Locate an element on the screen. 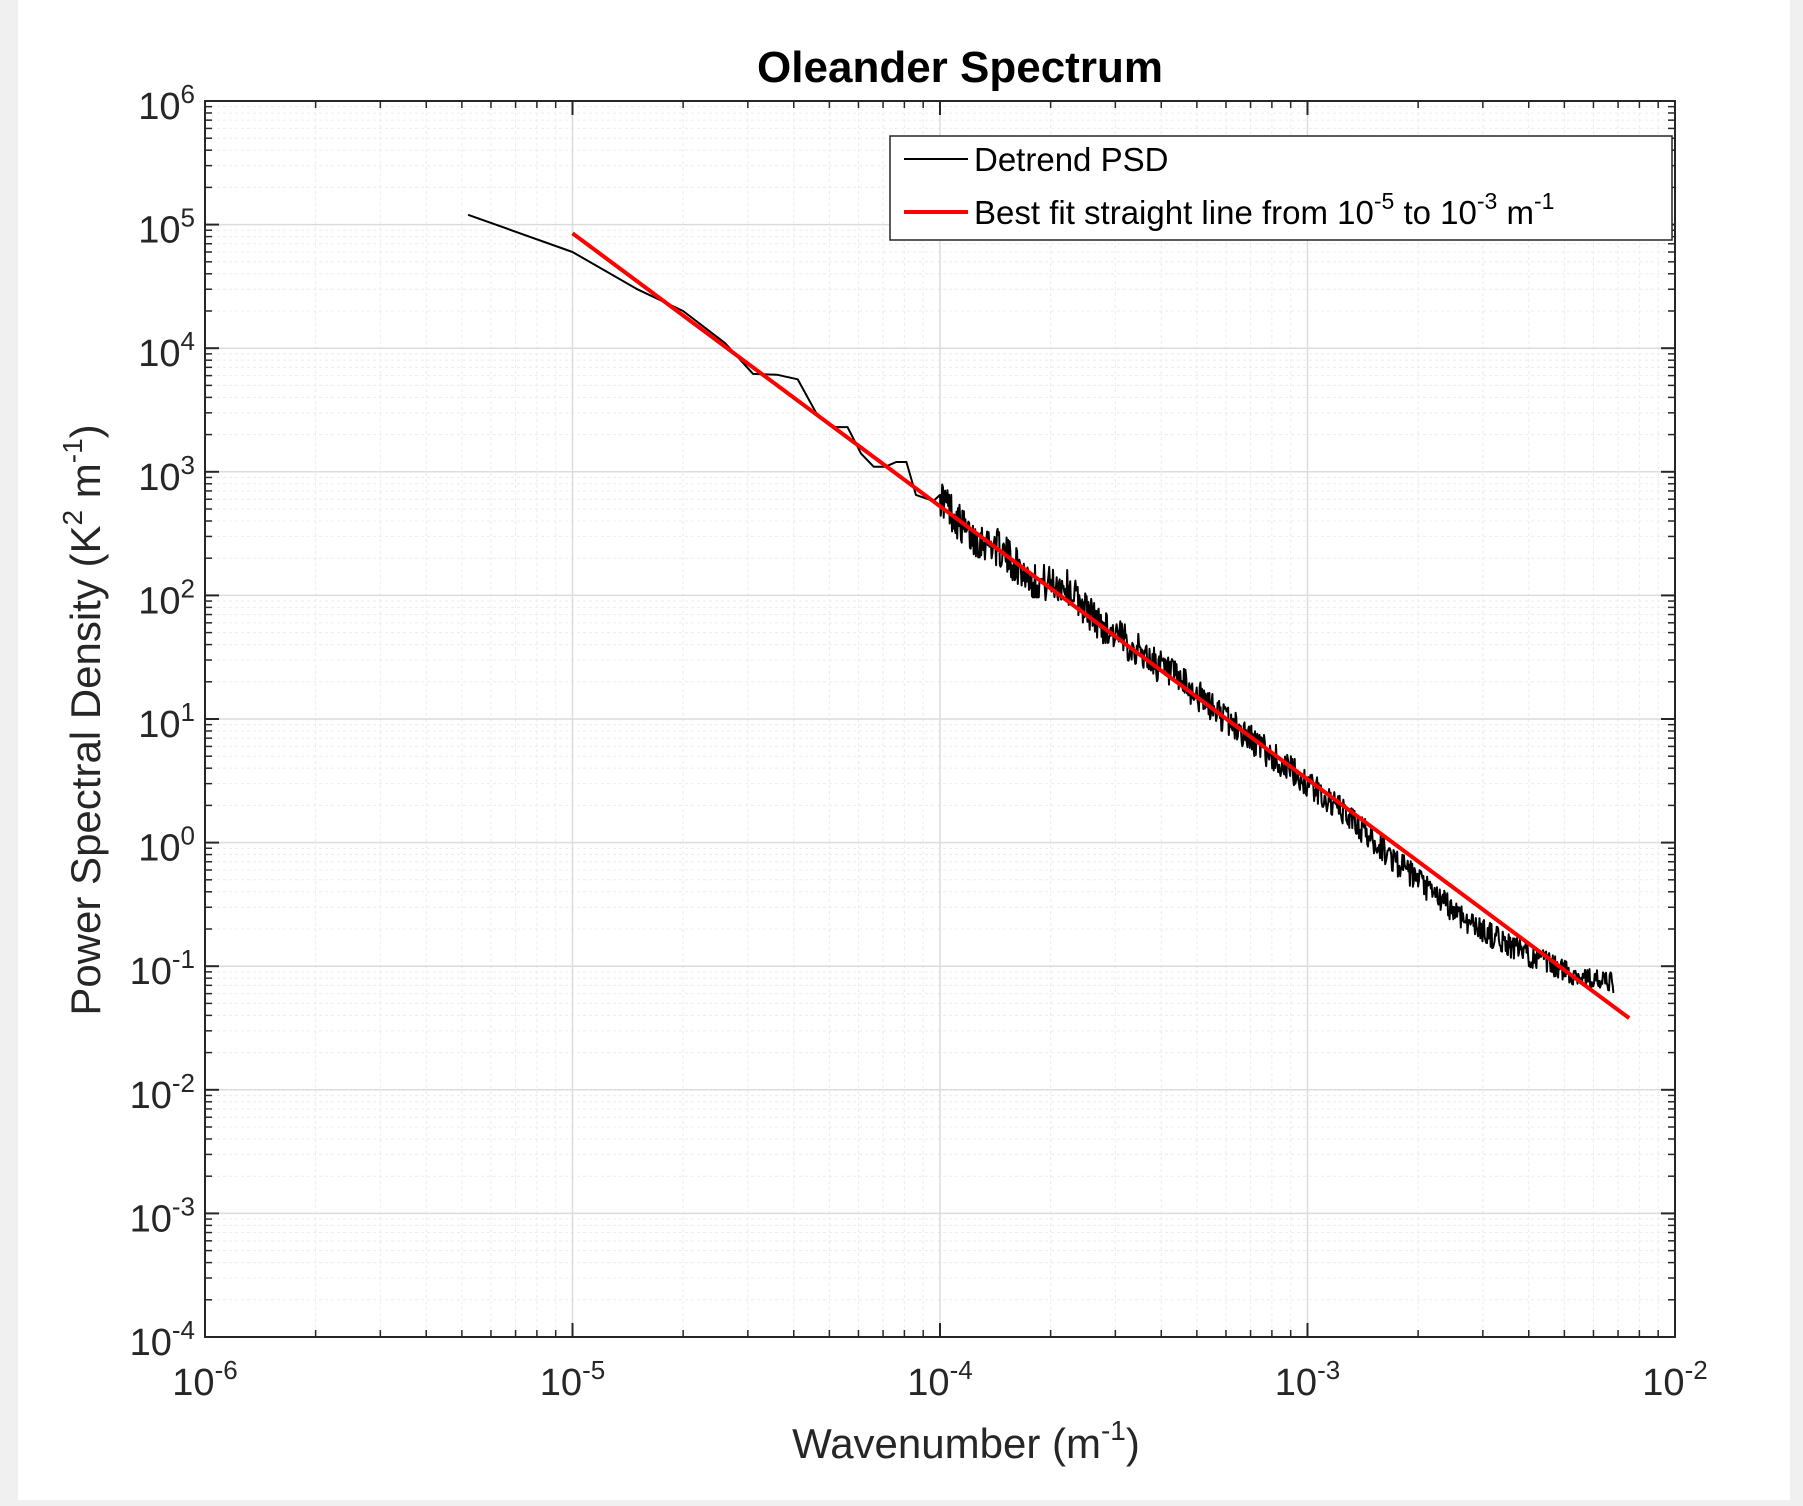 The height and width of the screenshot is (1506, 1803). y-tick-label: 10⁴ is located at coordinates (166, 350).